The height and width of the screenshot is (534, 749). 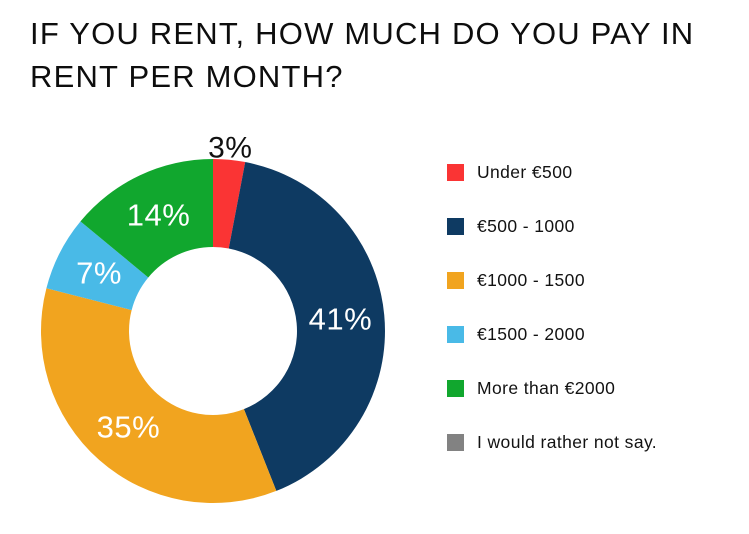 I want to click on slice-value-label: 14%, so click(x=159, y=215).